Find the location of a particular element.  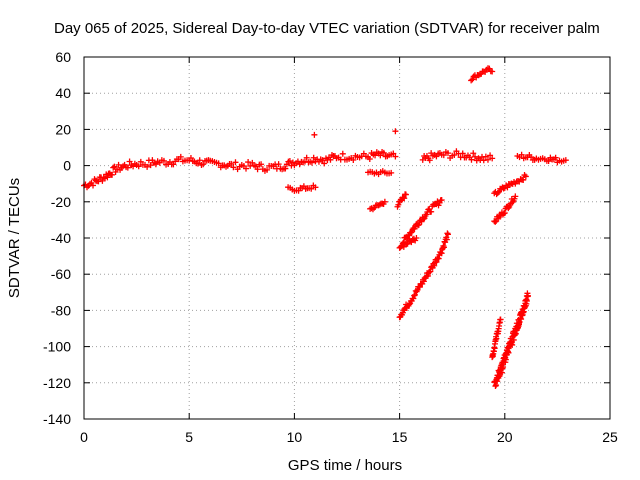

series-descent-d is located at coordinates (510, 185).